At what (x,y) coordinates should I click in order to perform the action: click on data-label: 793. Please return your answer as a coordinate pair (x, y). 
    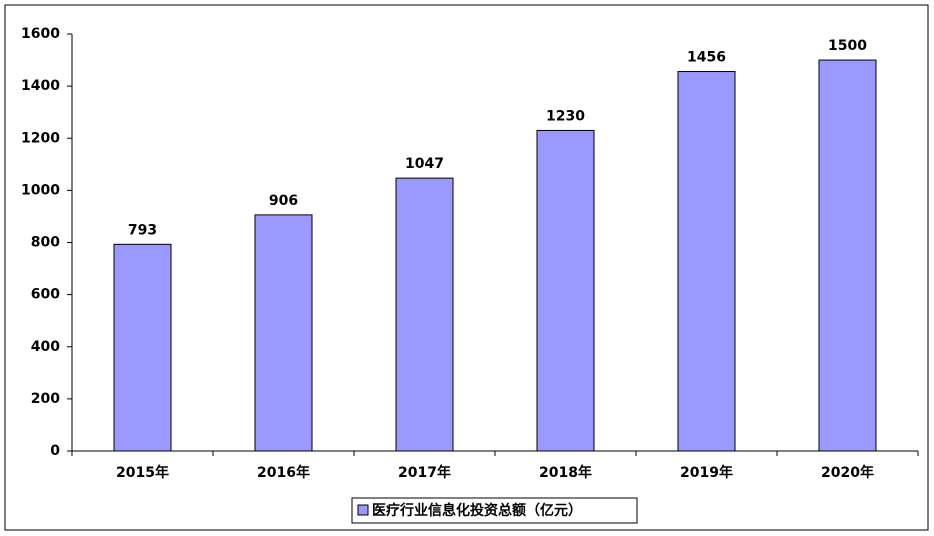
    Looking at the image, I should click on (142, 230).